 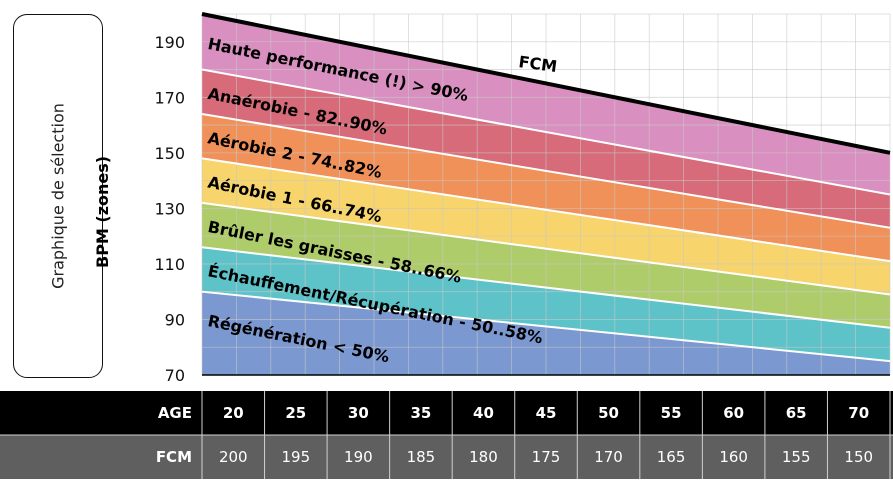 What do you see at coordinates (483, 413) in the screenshot?
I see `age-cell: 40` at bounding box center [483, 413].